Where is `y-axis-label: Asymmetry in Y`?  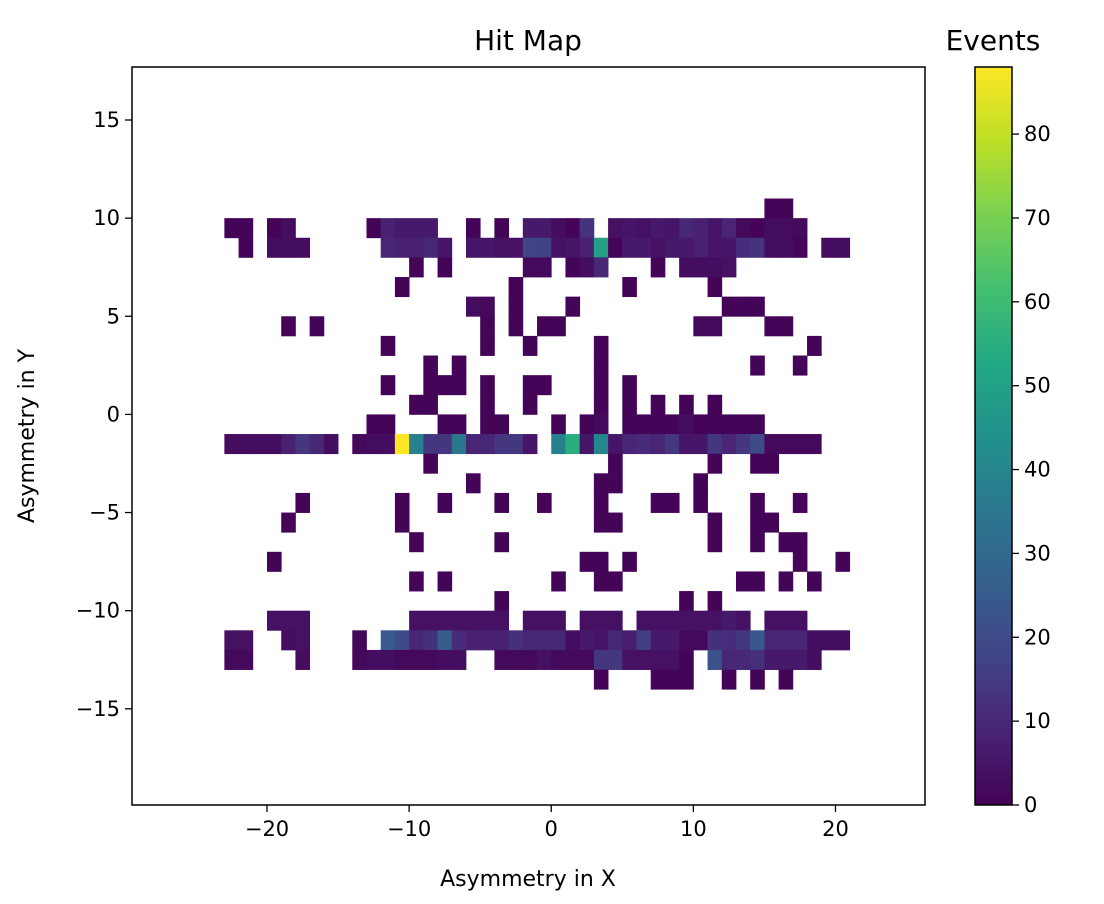
y-axis-label: Asymmetry in Y is located at coordinates (27, 435).